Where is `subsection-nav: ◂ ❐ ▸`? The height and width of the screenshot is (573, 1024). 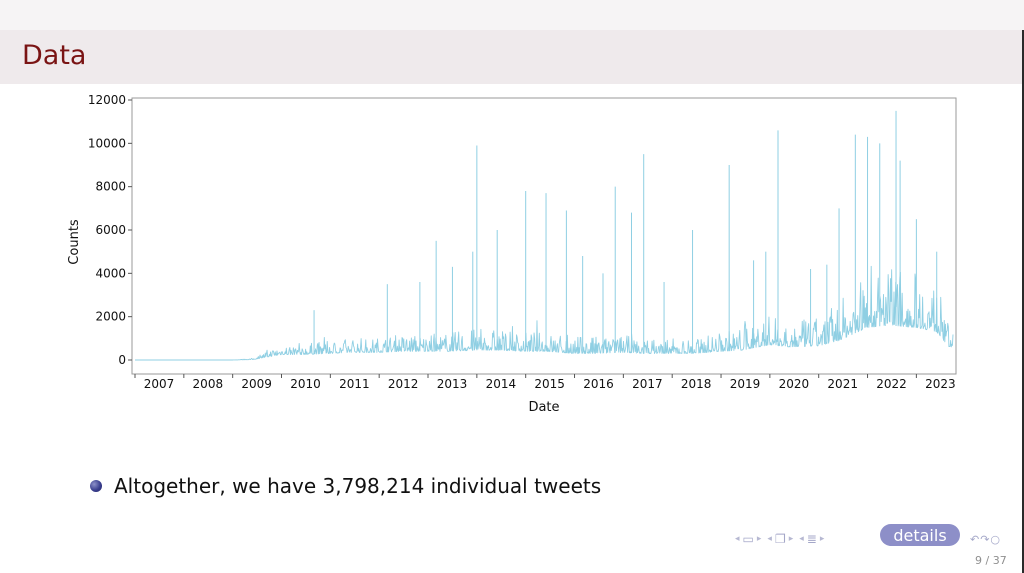
subsection-nav: ◂ ❐ ▸ is located at coordinates (780, 539).